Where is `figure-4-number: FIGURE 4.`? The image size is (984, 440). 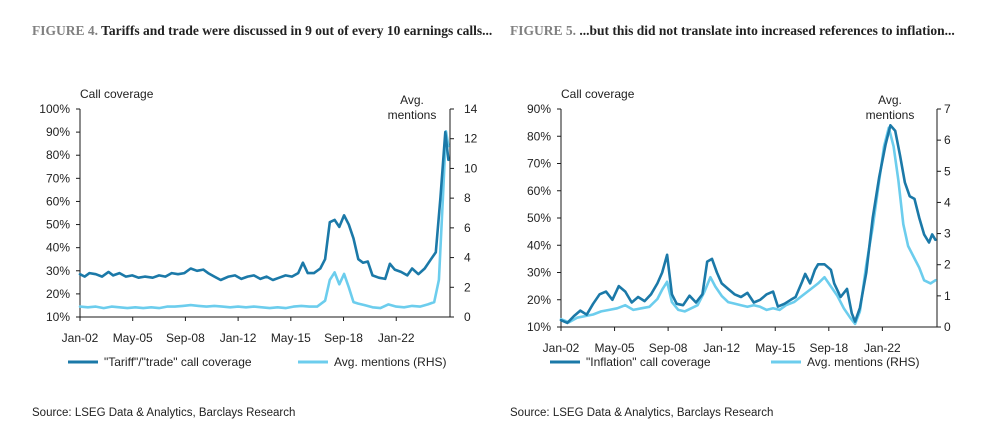 figure-4-number: FIGURE 4. is located at coordinates (65, 30).